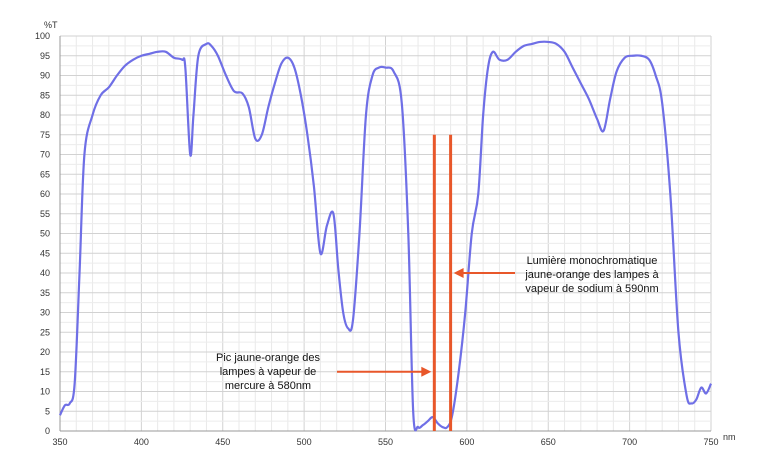 Image resolution: width=770 pixels, height=473 pixels. I want to click on y-tick-label: 45, so click(45, 253).